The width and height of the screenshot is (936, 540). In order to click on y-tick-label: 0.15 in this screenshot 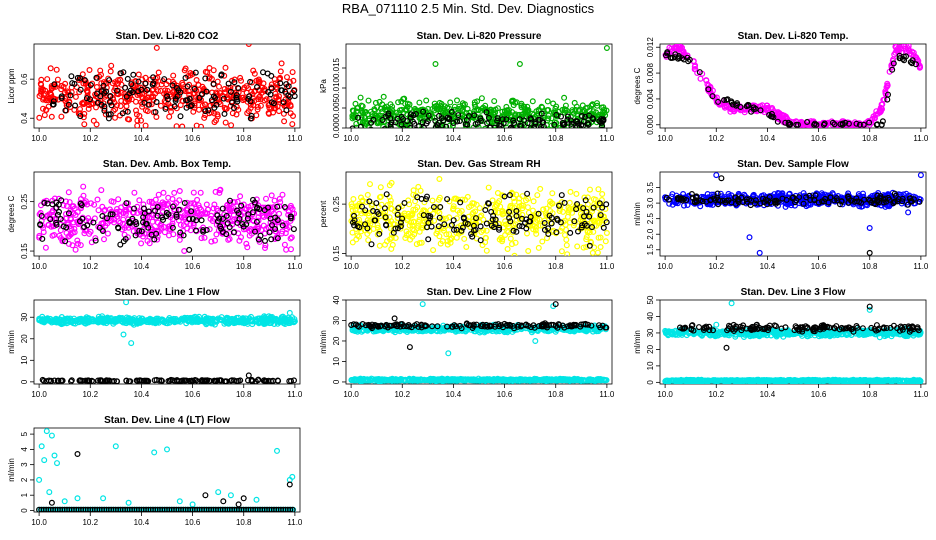, I will do `click(336, 253)`.